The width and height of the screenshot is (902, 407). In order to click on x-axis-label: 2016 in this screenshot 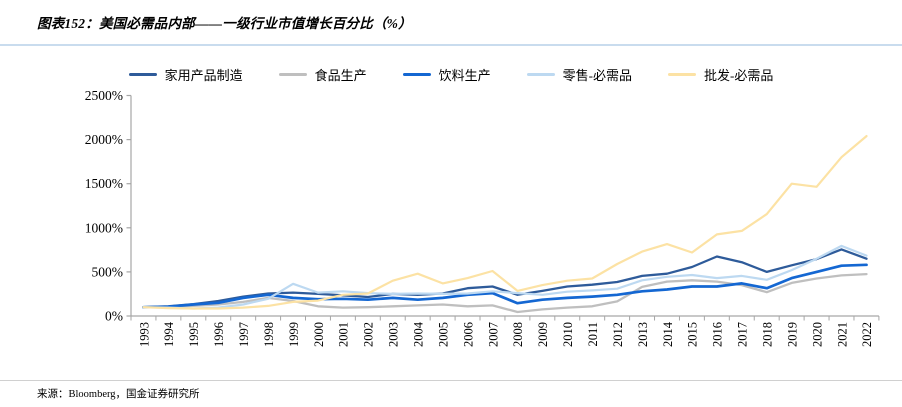, I will do `click(718, 334)`.